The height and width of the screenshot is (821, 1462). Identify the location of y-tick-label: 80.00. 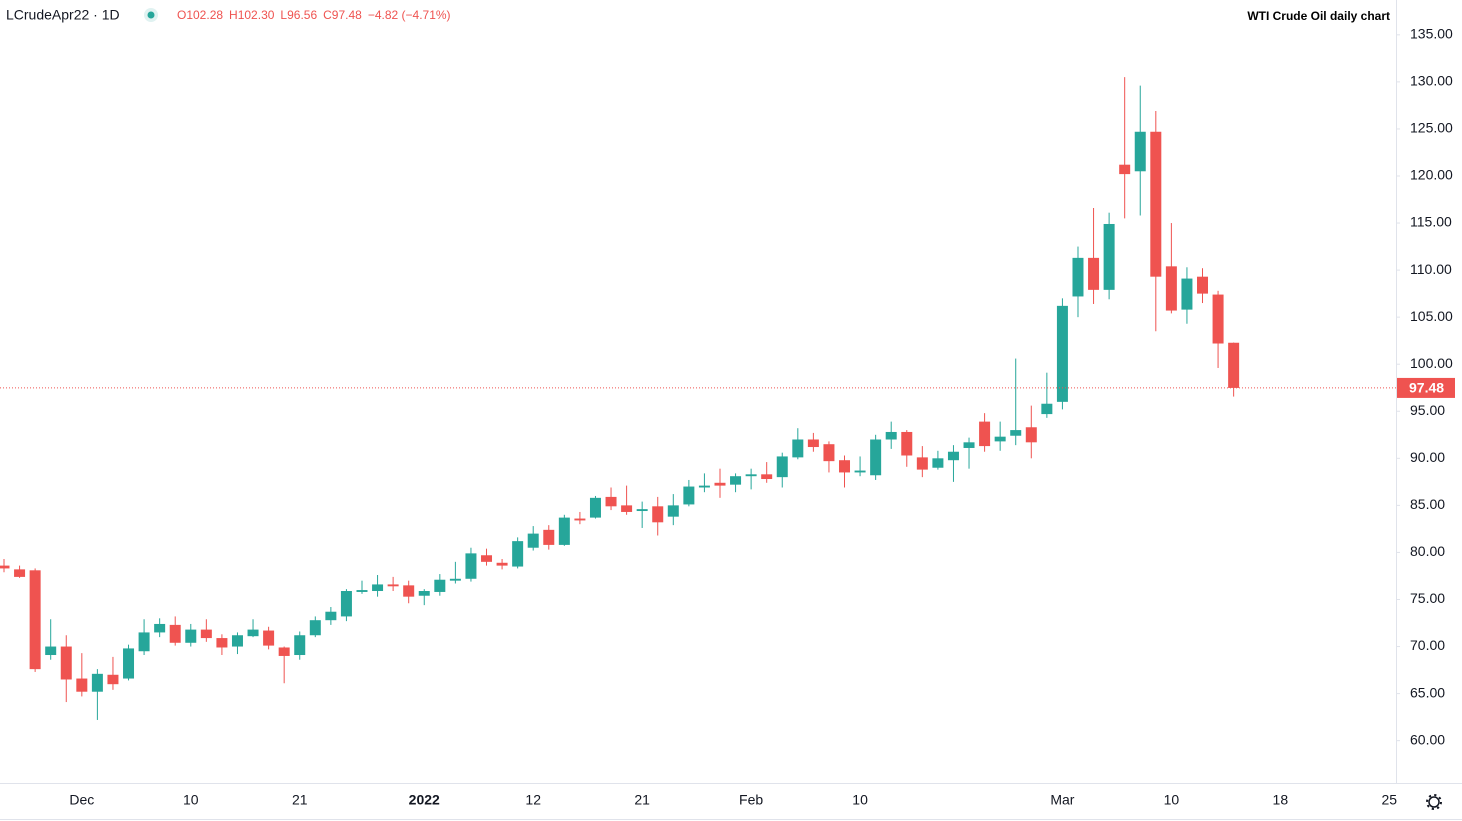
(1427, 551).